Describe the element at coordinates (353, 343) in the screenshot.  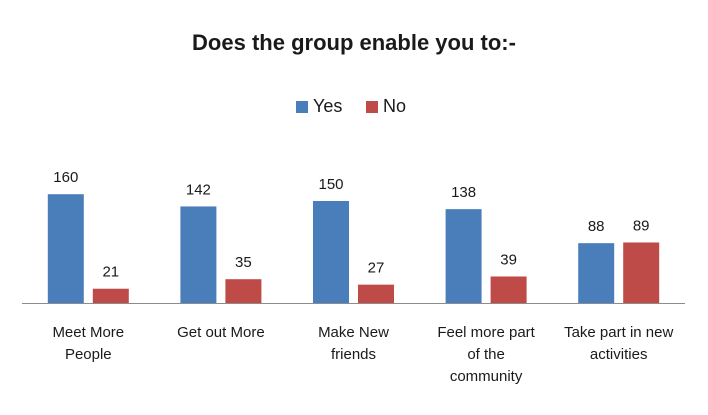
I see `category-label-2: Make New friends` at that location.